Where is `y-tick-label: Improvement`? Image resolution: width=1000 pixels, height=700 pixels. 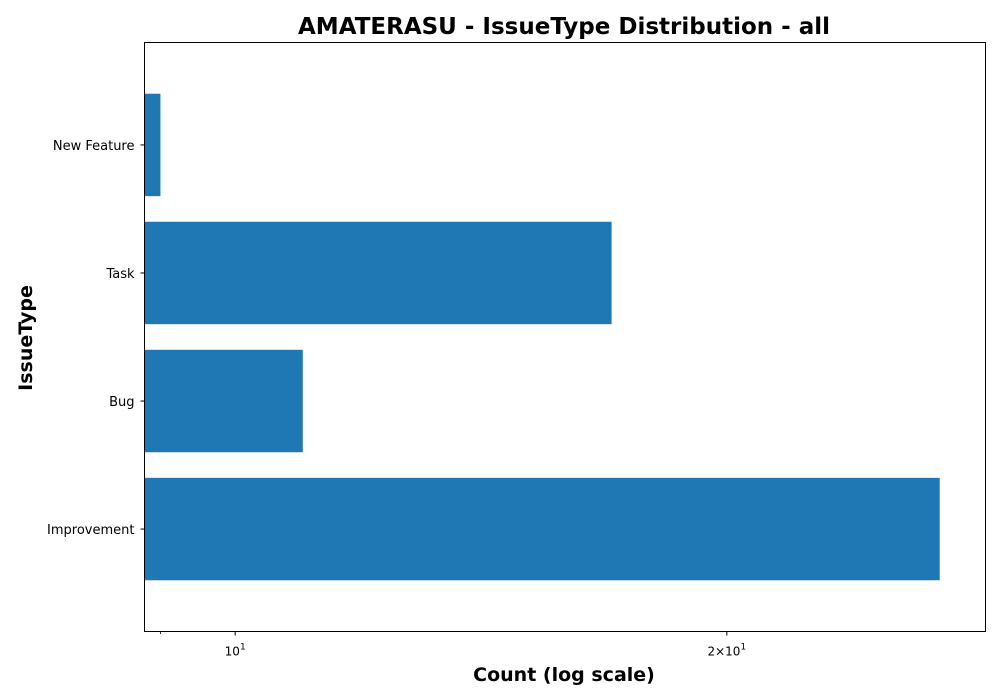
y-tick-label: Improvement is located at coordinates (90, 530).